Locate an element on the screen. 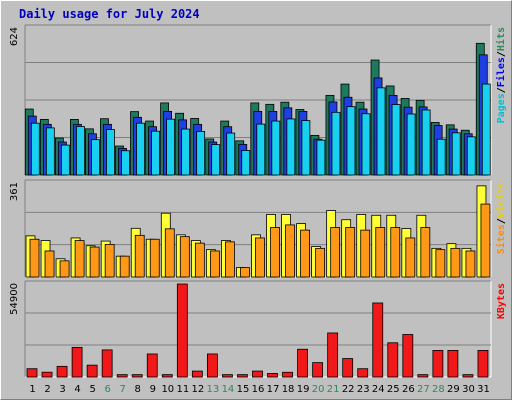 The height and width of the screenshot is (400, 512). day-label: 4 is located at coordinates (77, 389).